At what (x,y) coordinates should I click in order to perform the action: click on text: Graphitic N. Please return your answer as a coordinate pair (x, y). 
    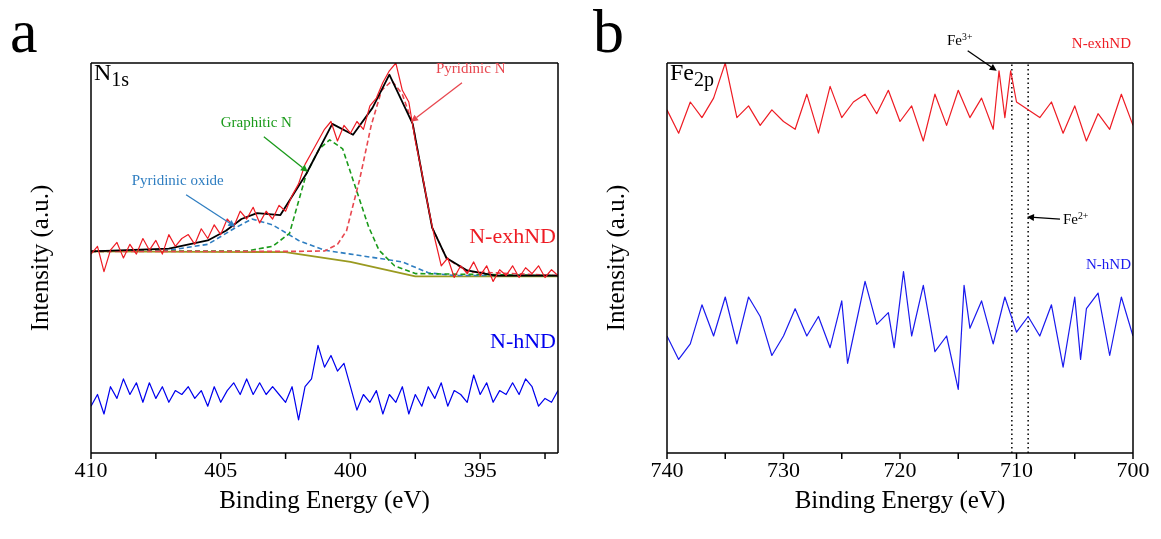
    Looking at the image, I should click on (256, 121).